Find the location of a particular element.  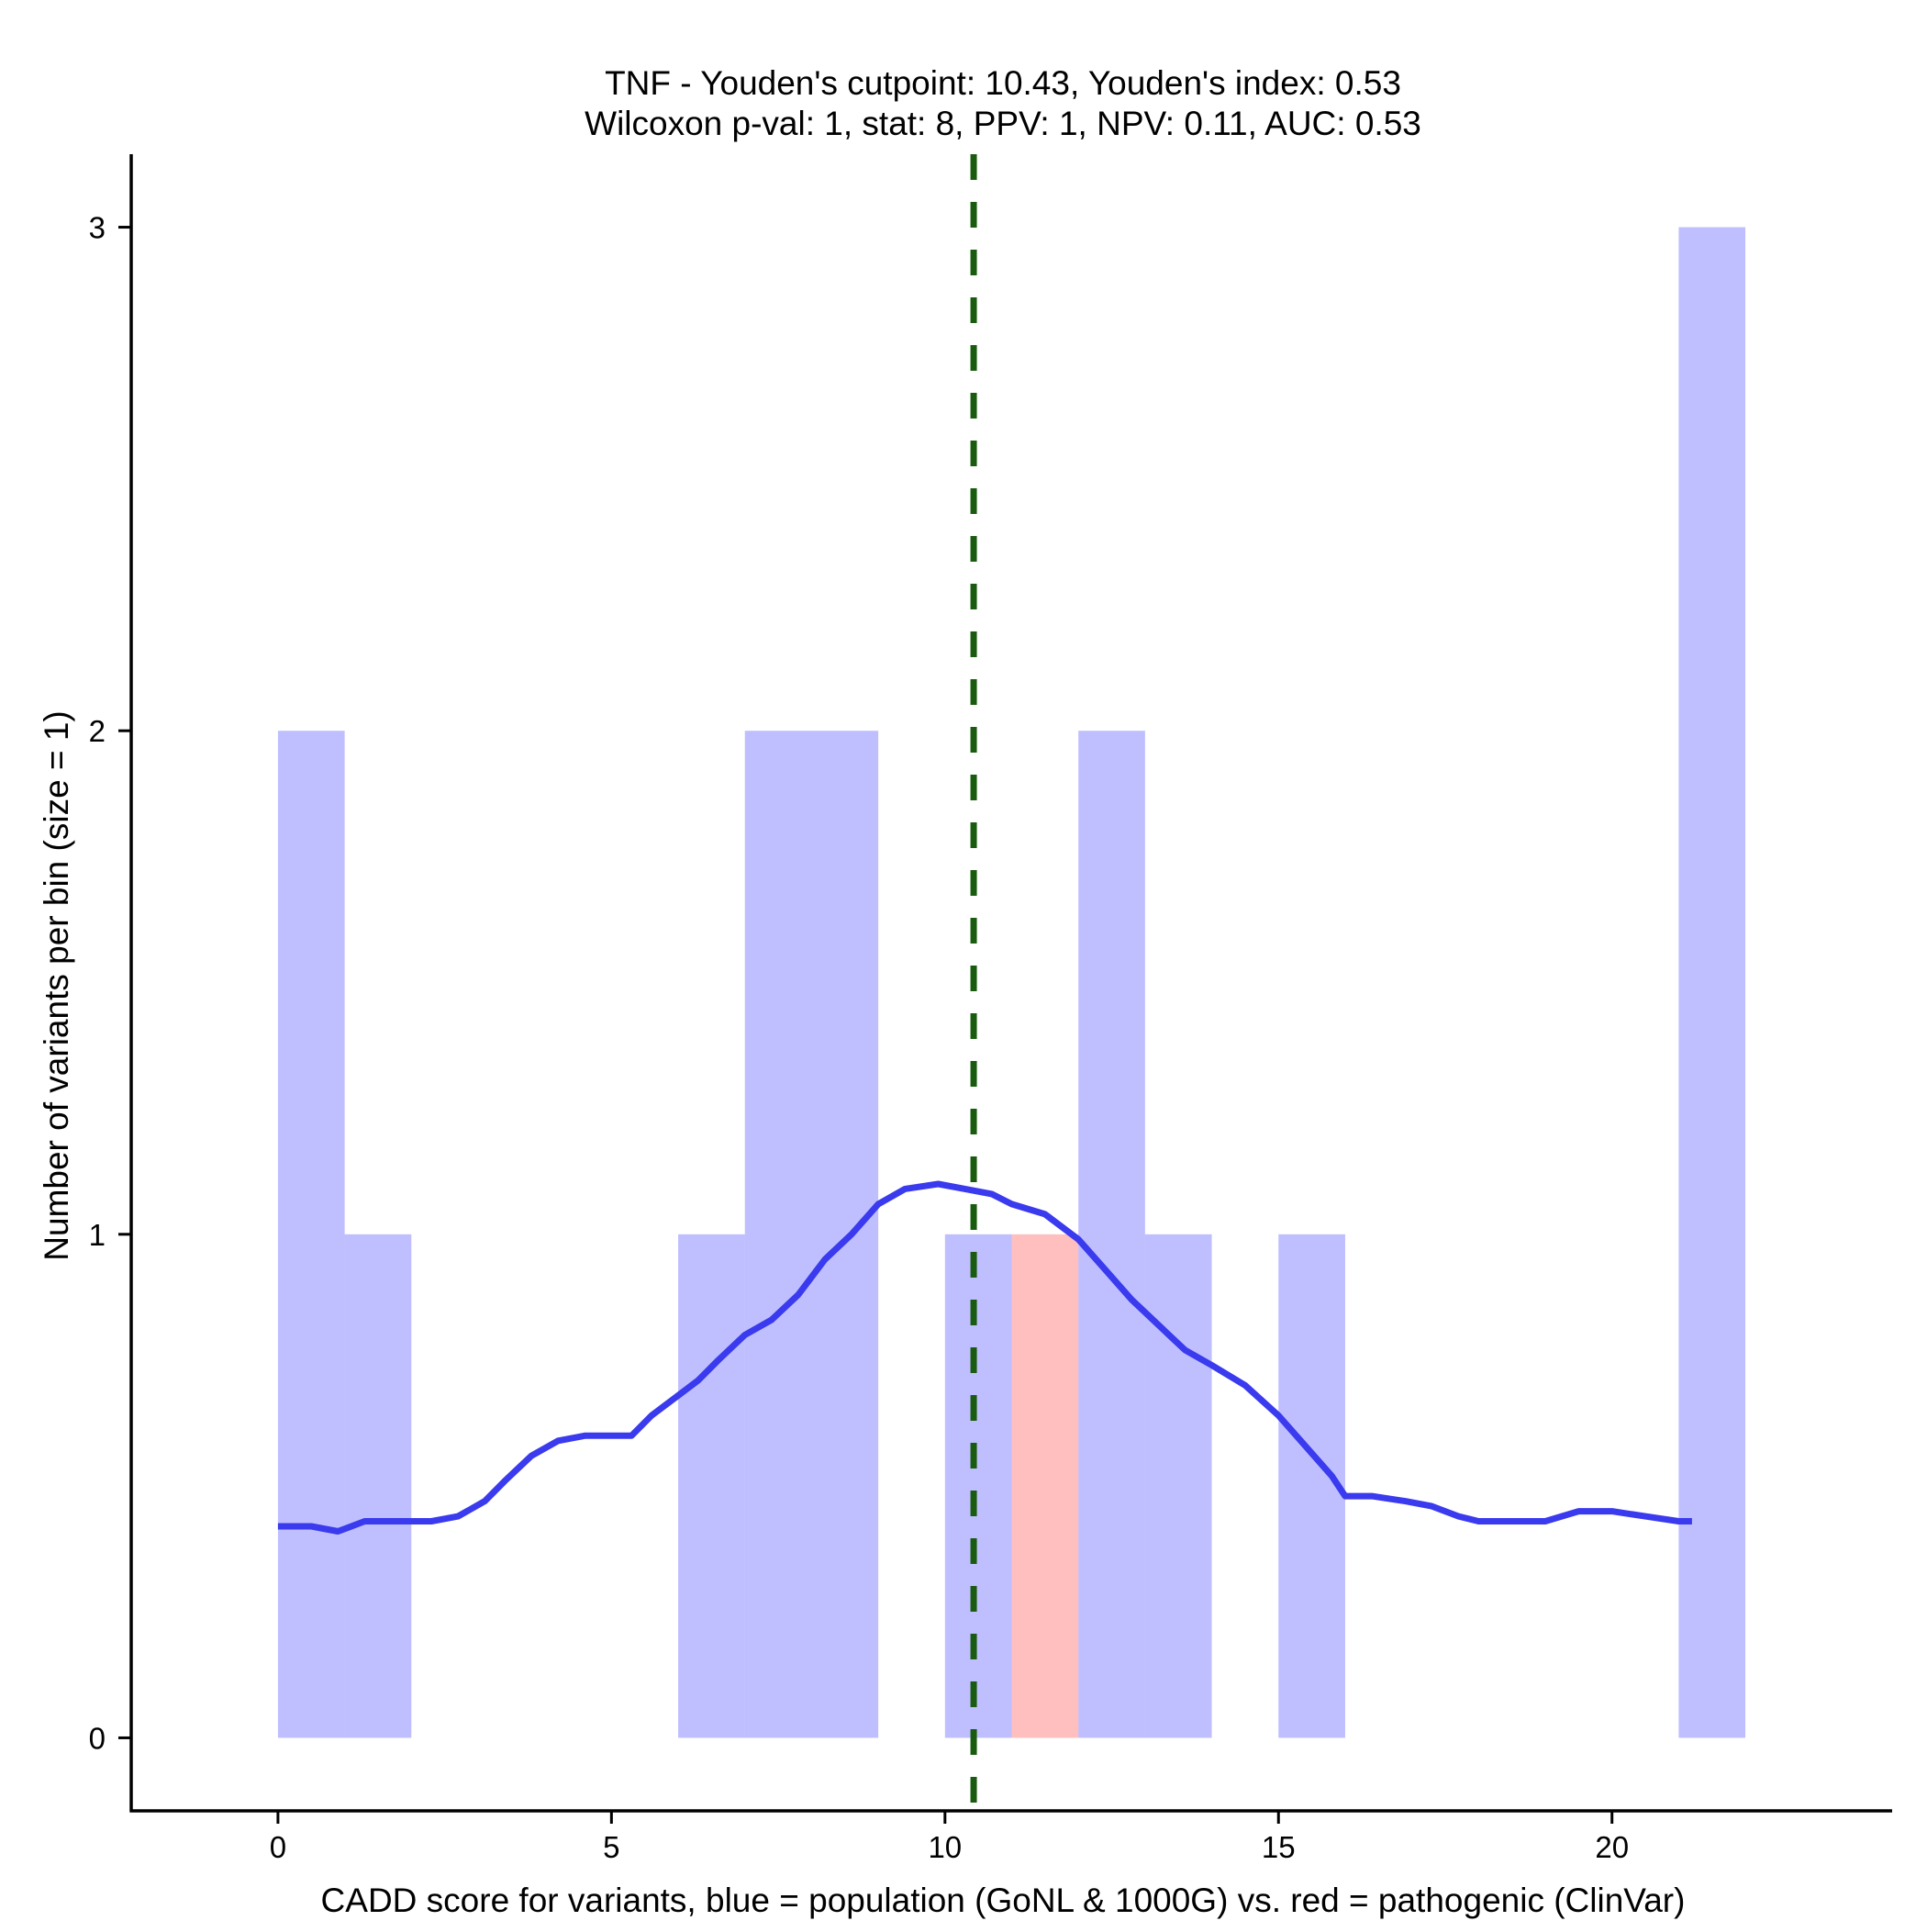

x-tick-label-15: 15 is located at coordinates (1279, 1847).